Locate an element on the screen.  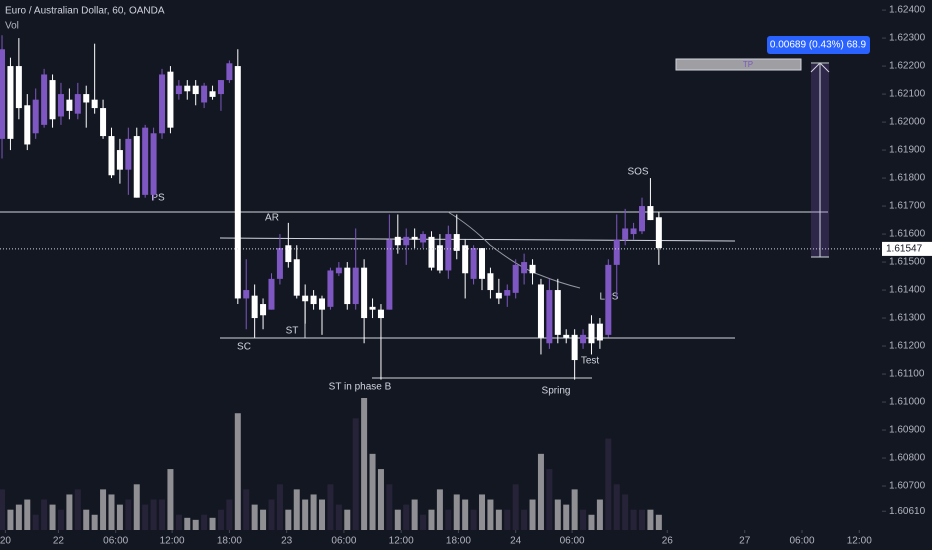
last-price-box is located at coordinates (907, 248).